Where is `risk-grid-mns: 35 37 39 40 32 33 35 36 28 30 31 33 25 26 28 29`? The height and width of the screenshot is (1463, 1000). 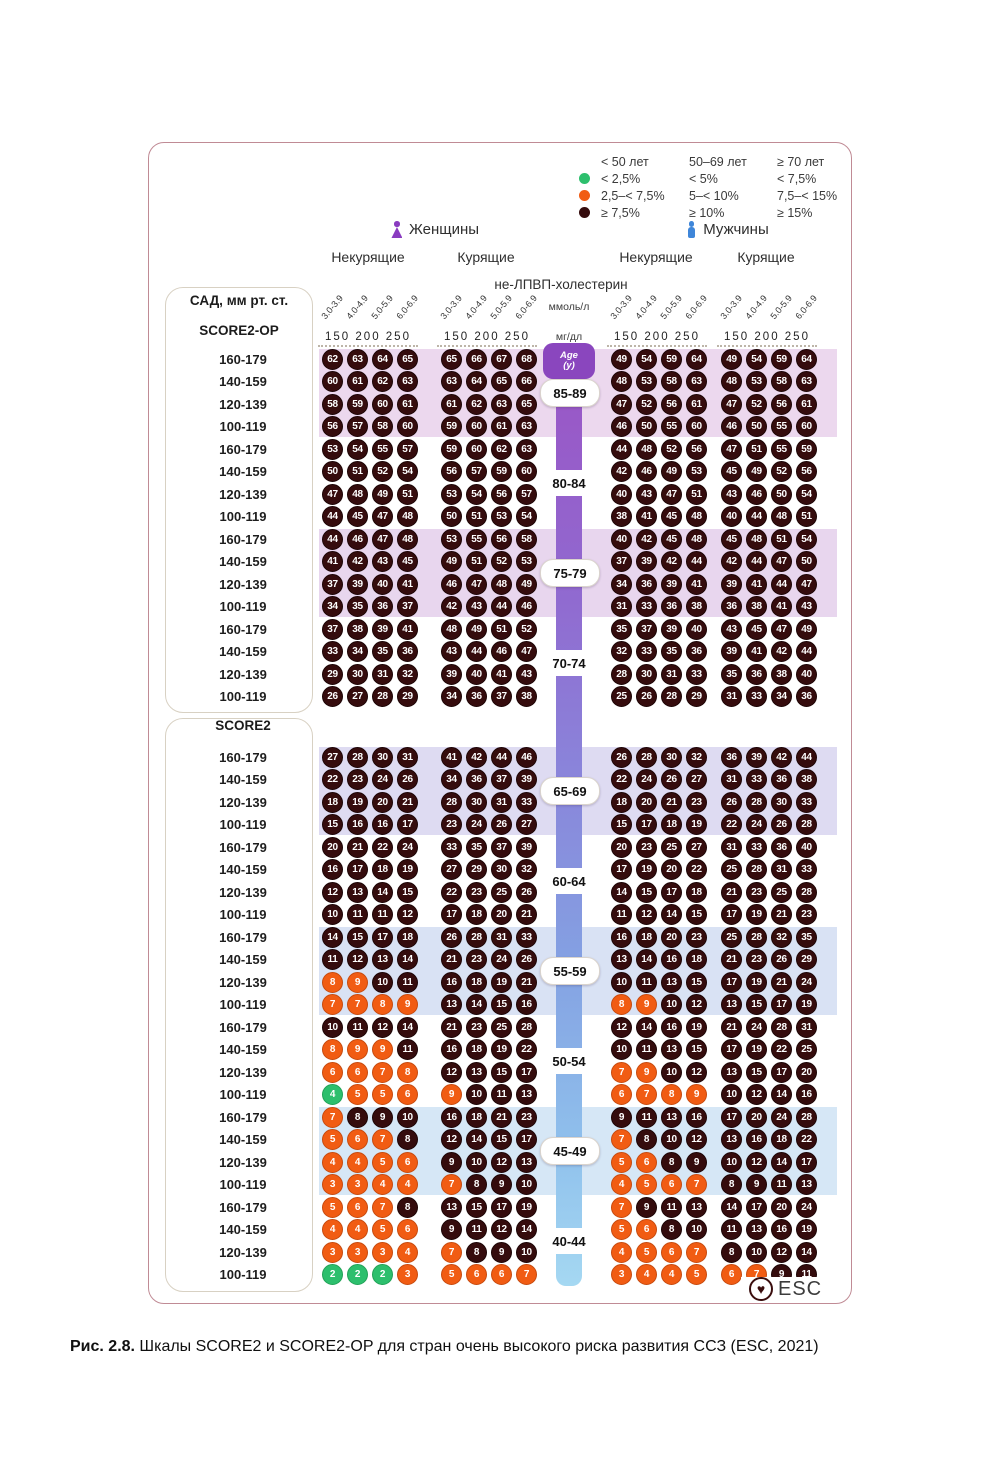 risk-grid-mns: 35 37 39 40 32 33 35 36 28 30 31 33 25 26 28 29 is located at coordinates (658, 663).